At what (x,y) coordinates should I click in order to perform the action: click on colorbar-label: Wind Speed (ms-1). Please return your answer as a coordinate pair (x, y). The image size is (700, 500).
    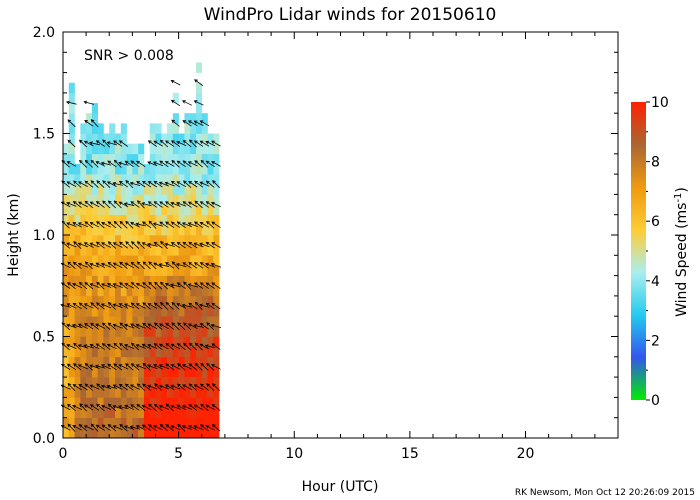
    Looking at the image, I should click on (681, 252).